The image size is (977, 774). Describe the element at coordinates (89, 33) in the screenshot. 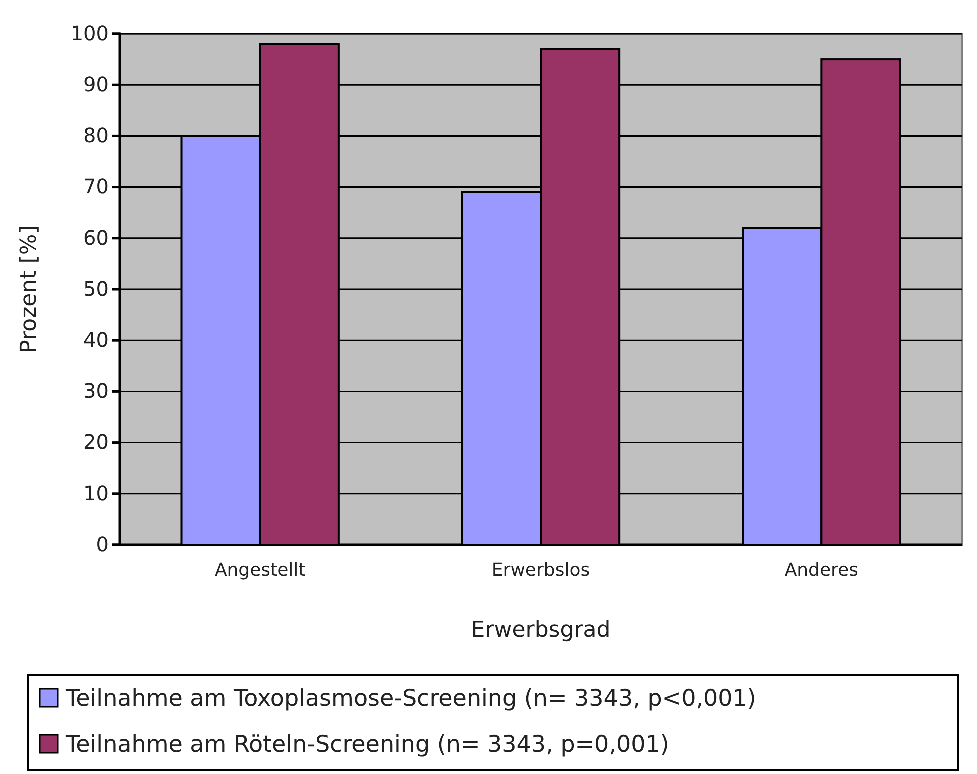

I see `y-tick-label: 100` at that location.